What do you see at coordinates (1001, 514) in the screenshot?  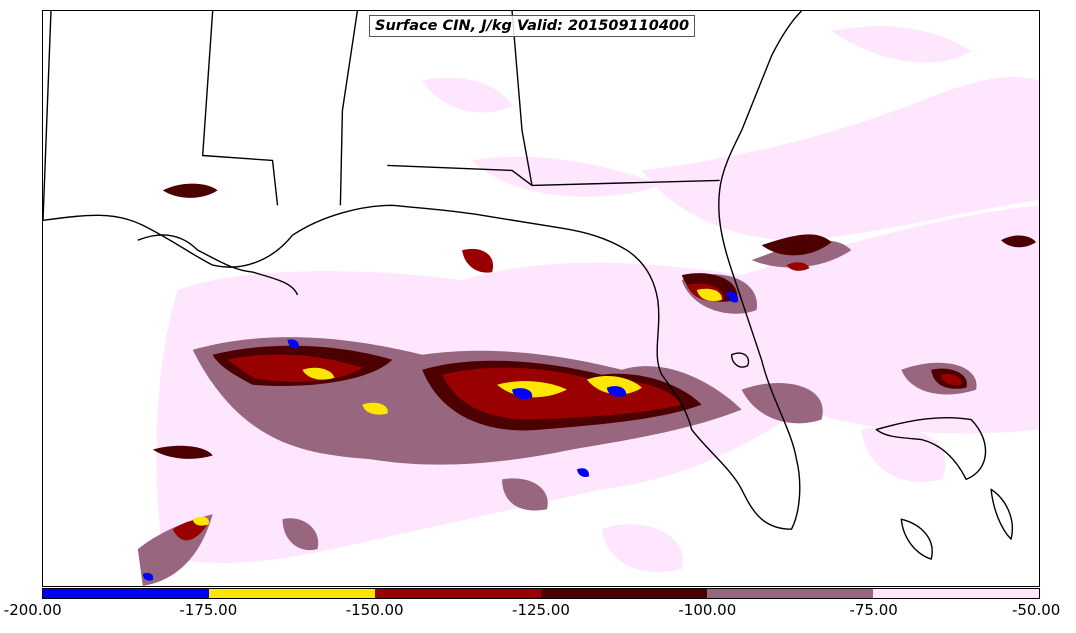 I see `bahamas-andros` at bounding box center [1001, 514].